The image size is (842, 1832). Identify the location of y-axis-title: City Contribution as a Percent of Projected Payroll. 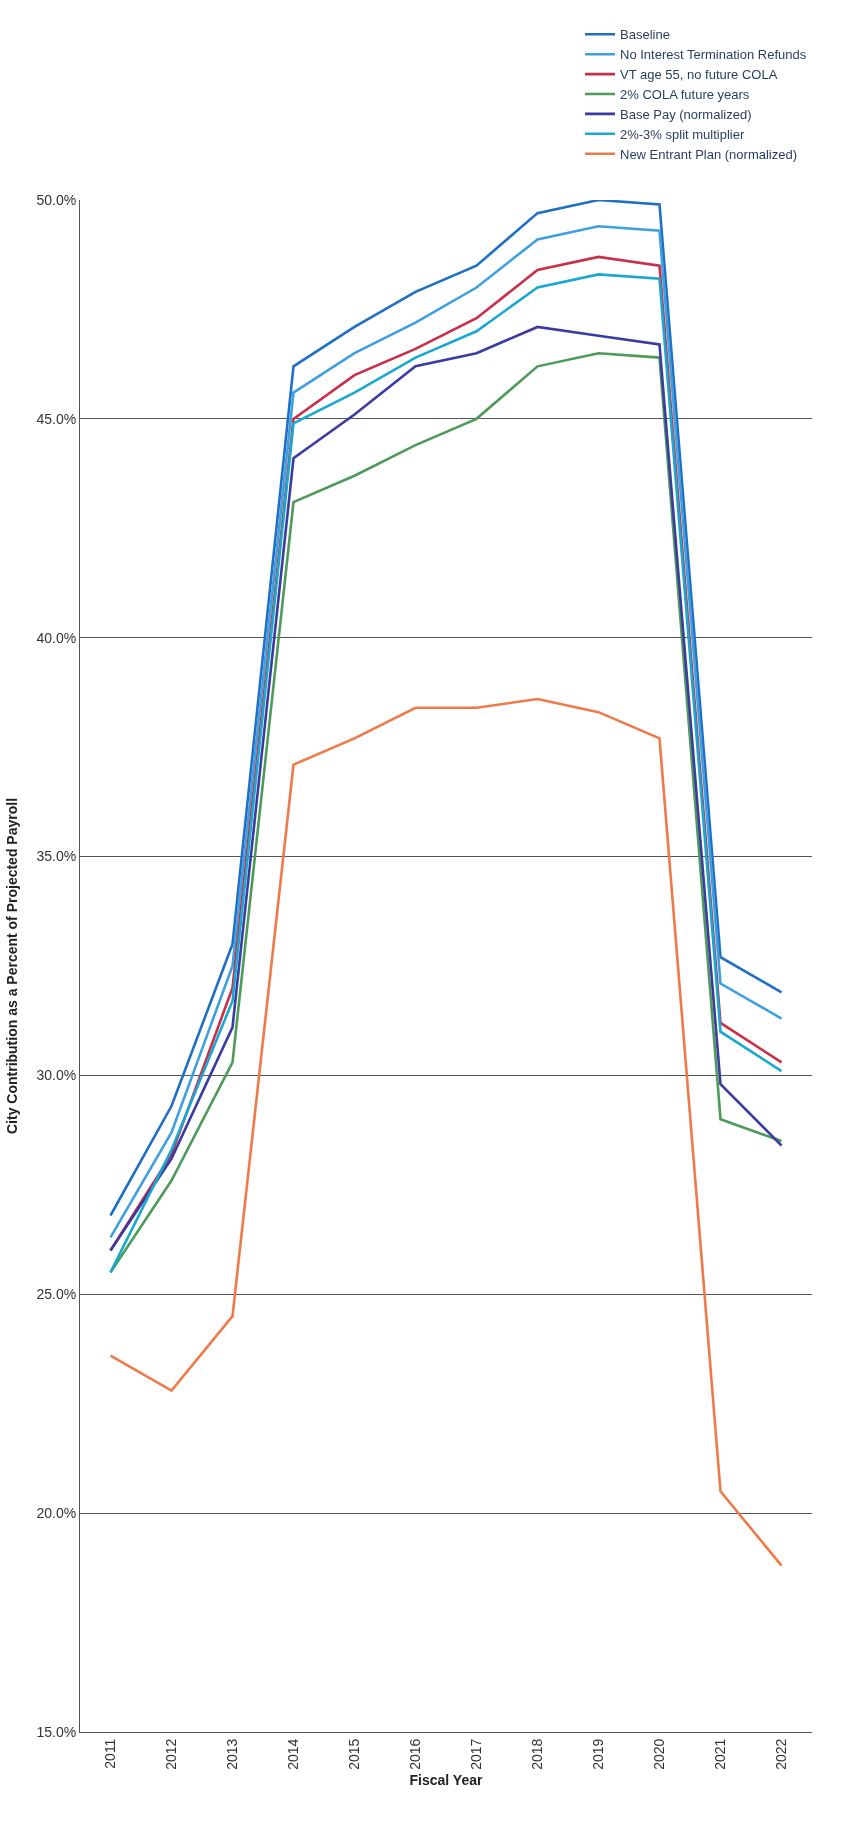
(12, 966).